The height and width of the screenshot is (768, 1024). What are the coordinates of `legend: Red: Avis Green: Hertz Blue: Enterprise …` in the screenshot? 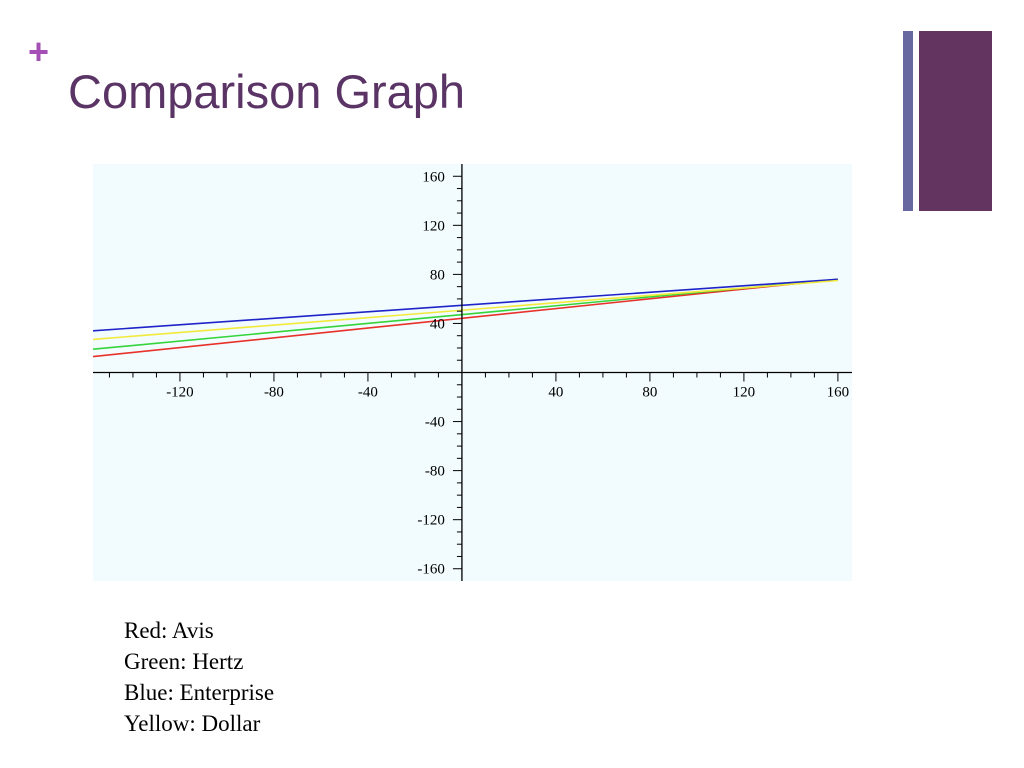 It's located at (199, 677).